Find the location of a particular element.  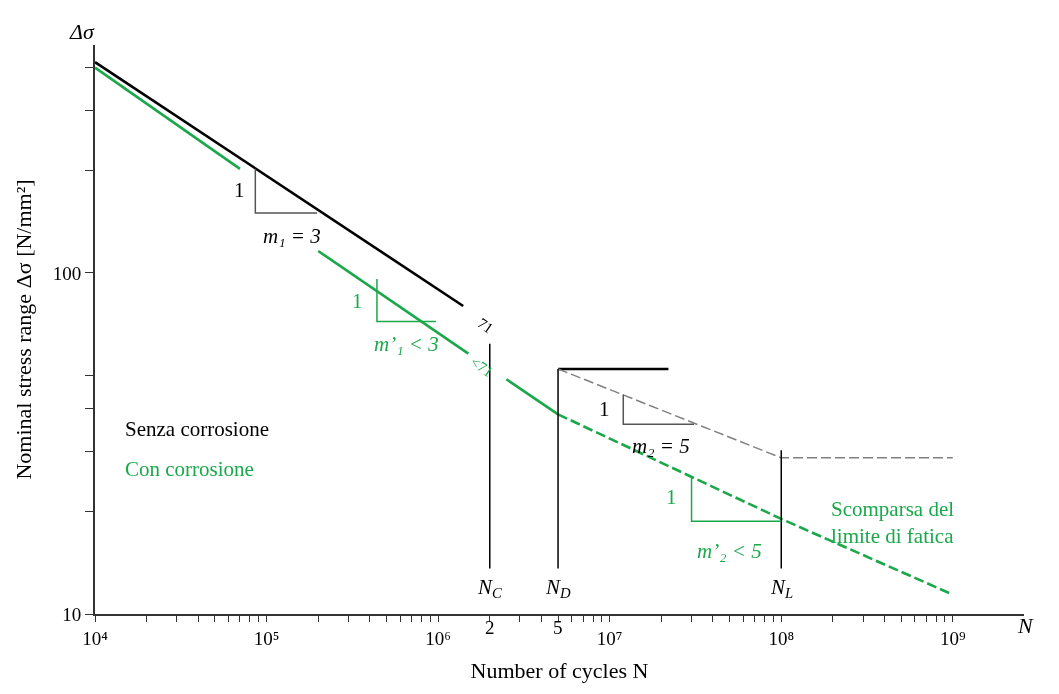

annotation: Scomparsa del limite di fatica is located at coordinates (893, 523).